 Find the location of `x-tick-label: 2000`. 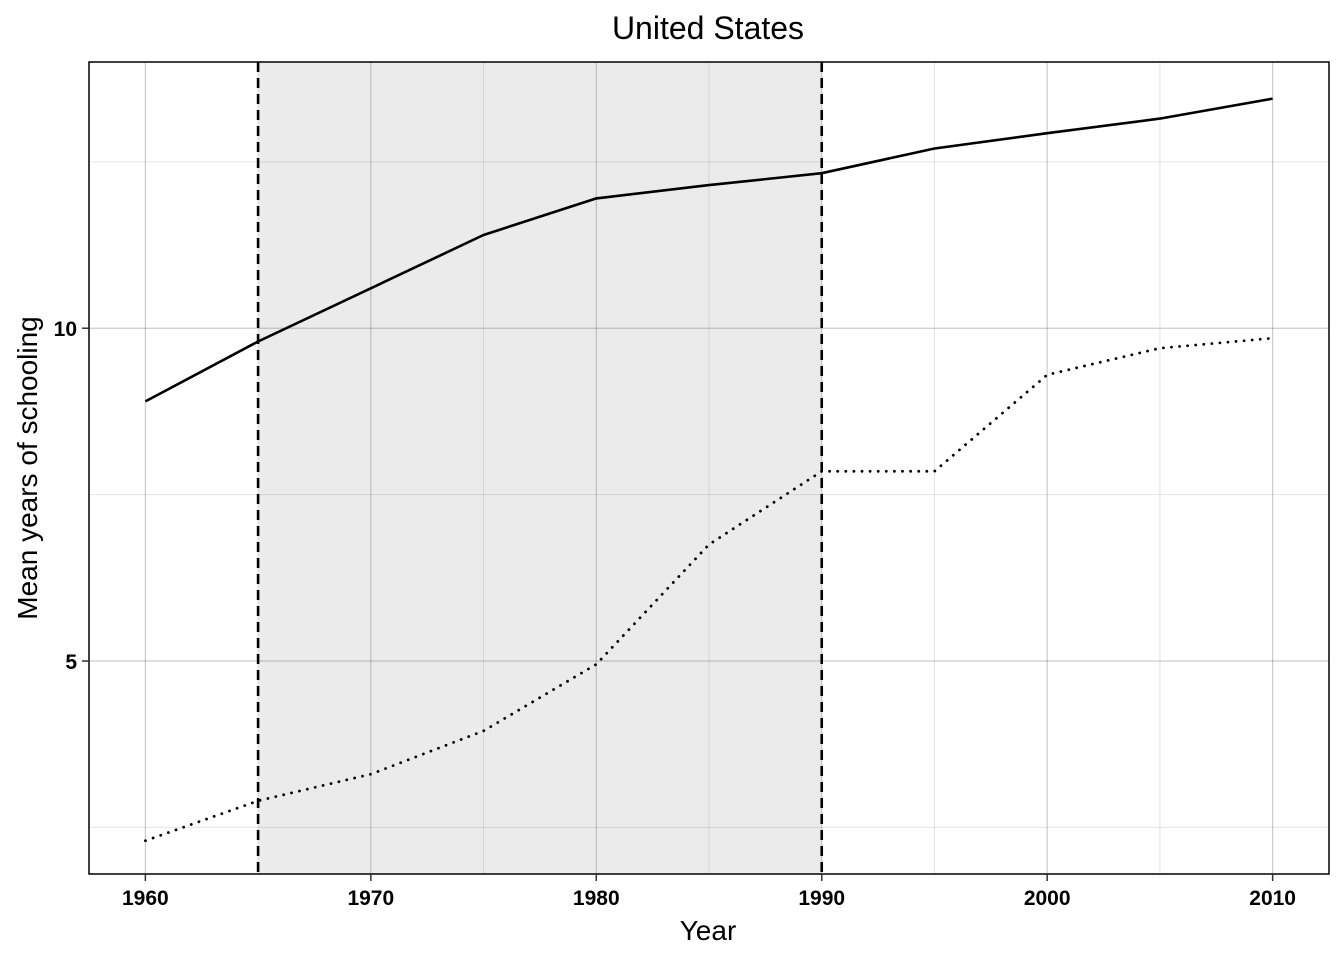

x-tick-label: 2000 is located at coordinates (1047, 898).